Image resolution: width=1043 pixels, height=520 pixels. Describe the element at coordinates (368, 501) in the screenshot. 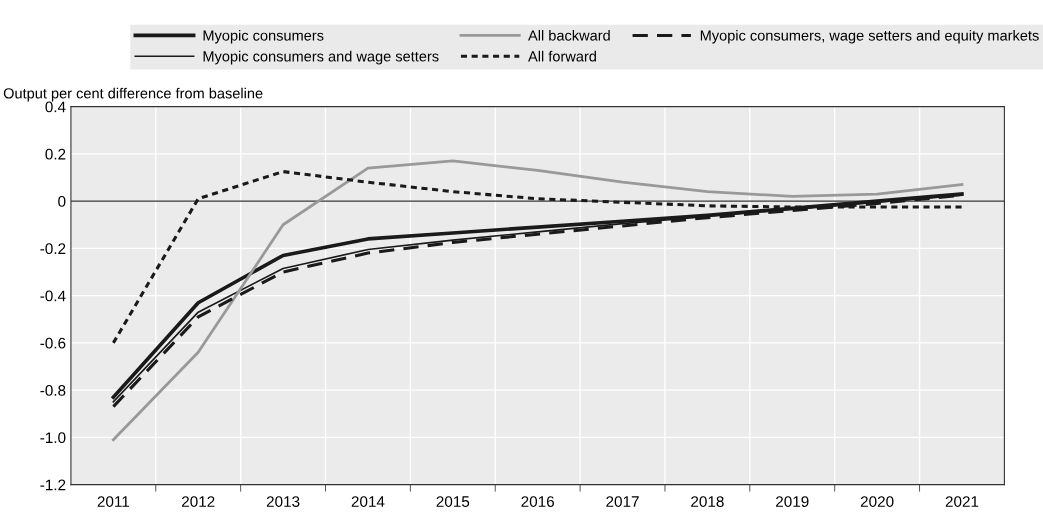

I see `x-tick-label: 2014` at that location.